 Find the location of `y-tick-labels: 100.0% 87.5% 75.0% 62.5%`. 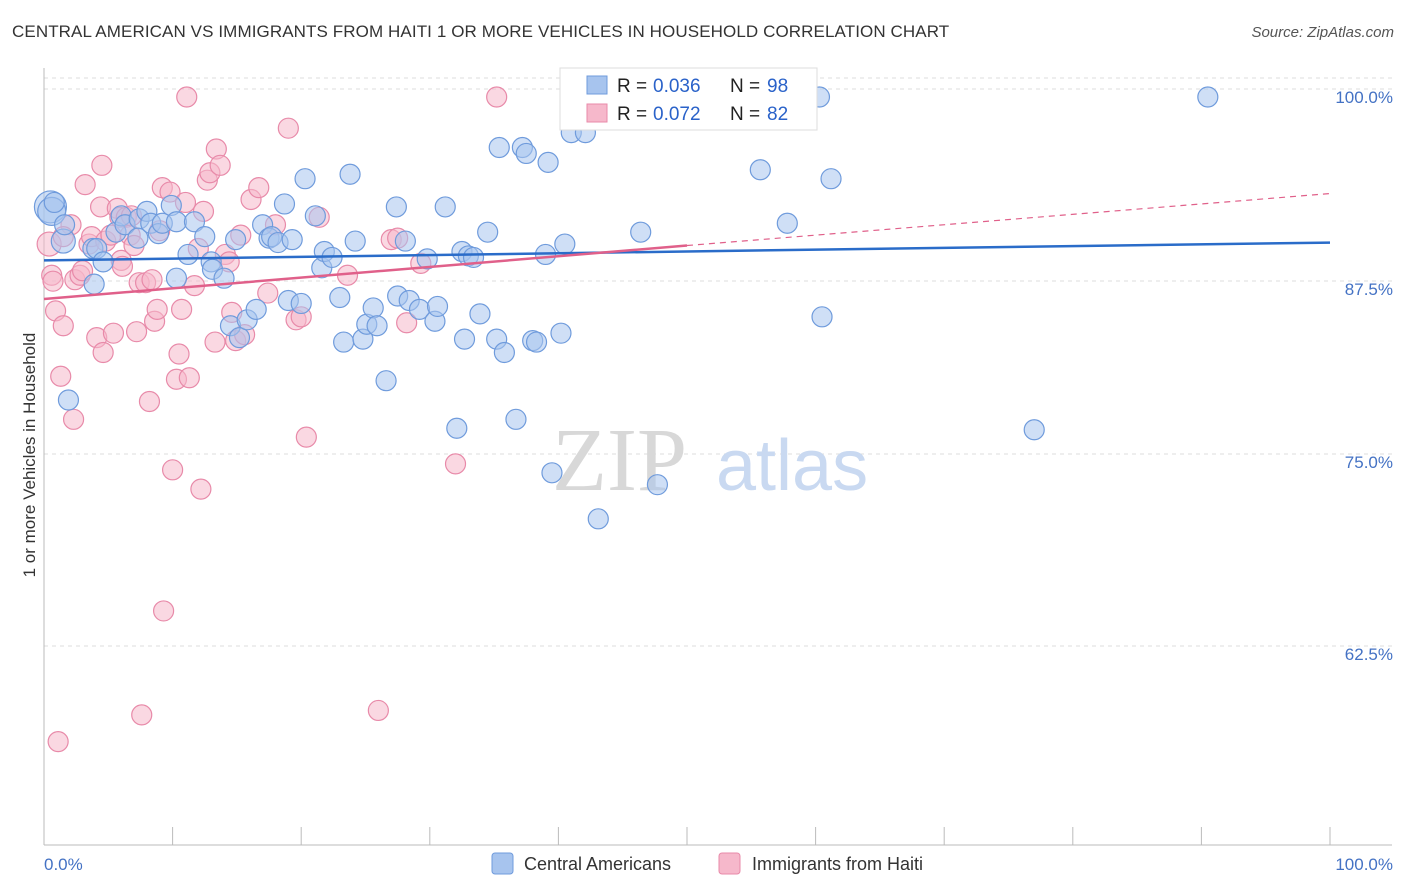

y-tick-labels: 100.0% 87.5% 75.0% 62.5% is located at coordinates (1364, 376).